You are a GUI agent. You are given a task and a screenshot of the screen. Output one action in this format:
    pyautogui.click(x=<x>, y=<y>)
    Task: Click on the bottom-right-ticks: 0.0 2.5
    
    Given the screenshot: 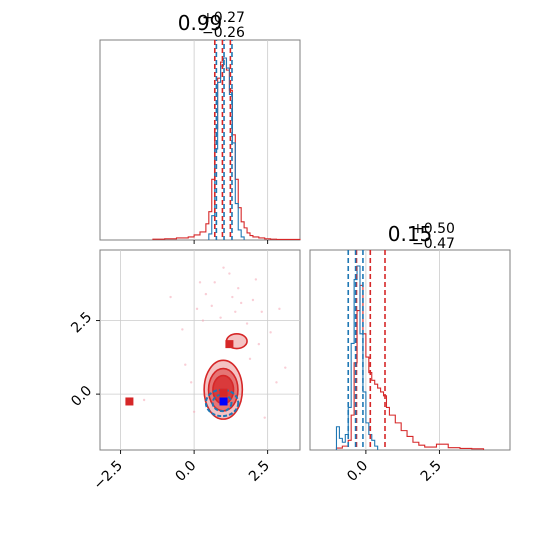 What is the action you would take?
    pyautogui.click(x=394, y=467)
    